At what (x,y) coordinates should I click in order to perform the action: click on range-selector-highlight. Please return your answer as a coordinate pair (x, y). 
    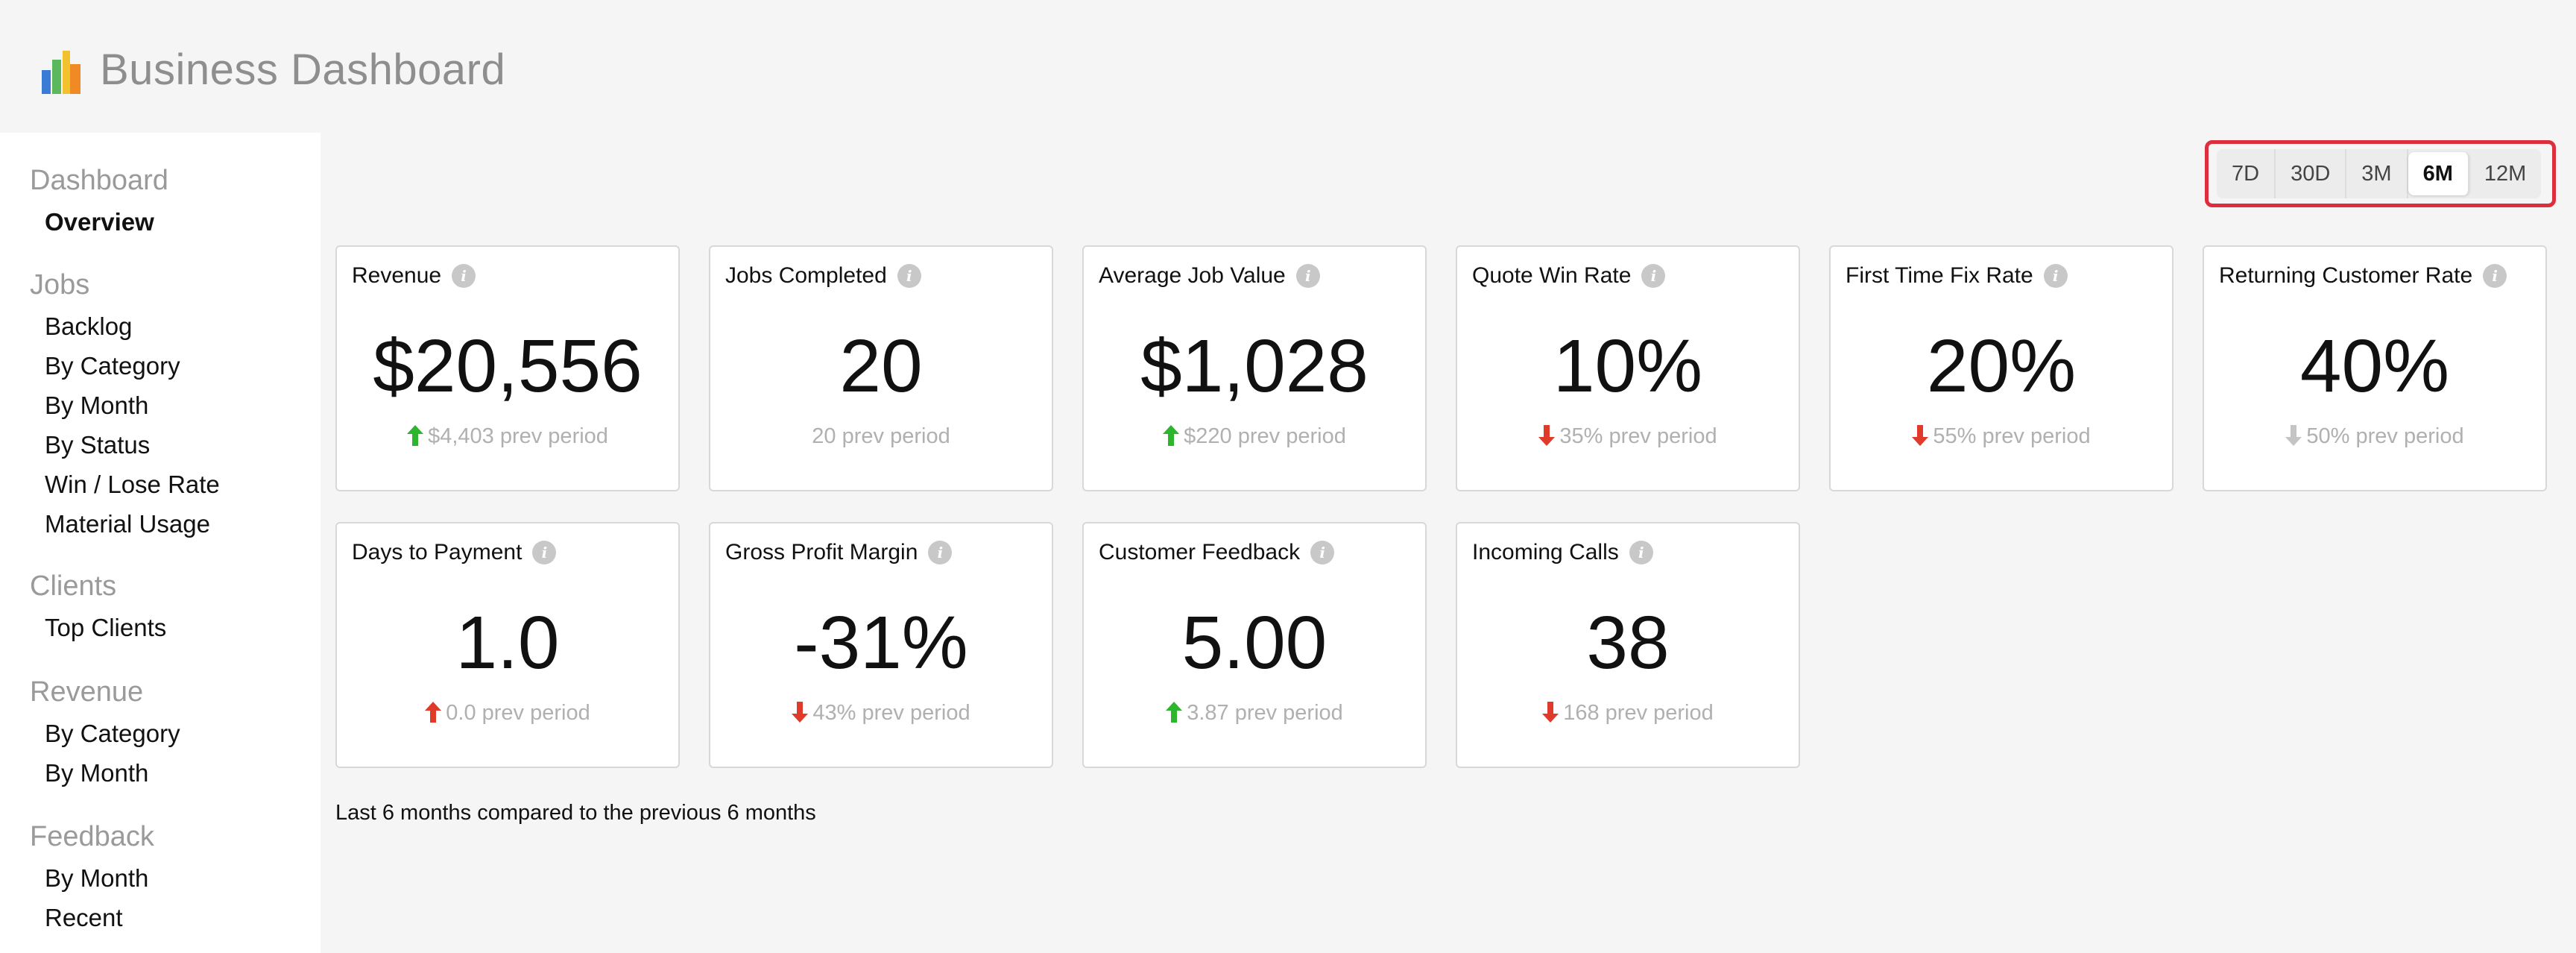
    Looking at the image, I should click on (2380, 173).